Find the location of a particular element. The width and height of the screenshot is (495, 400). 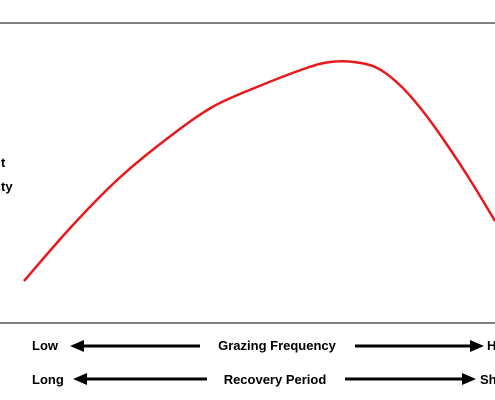

grazing-frequency-scale: Low Grazing Frequency H is located at coordinates (263, 345).